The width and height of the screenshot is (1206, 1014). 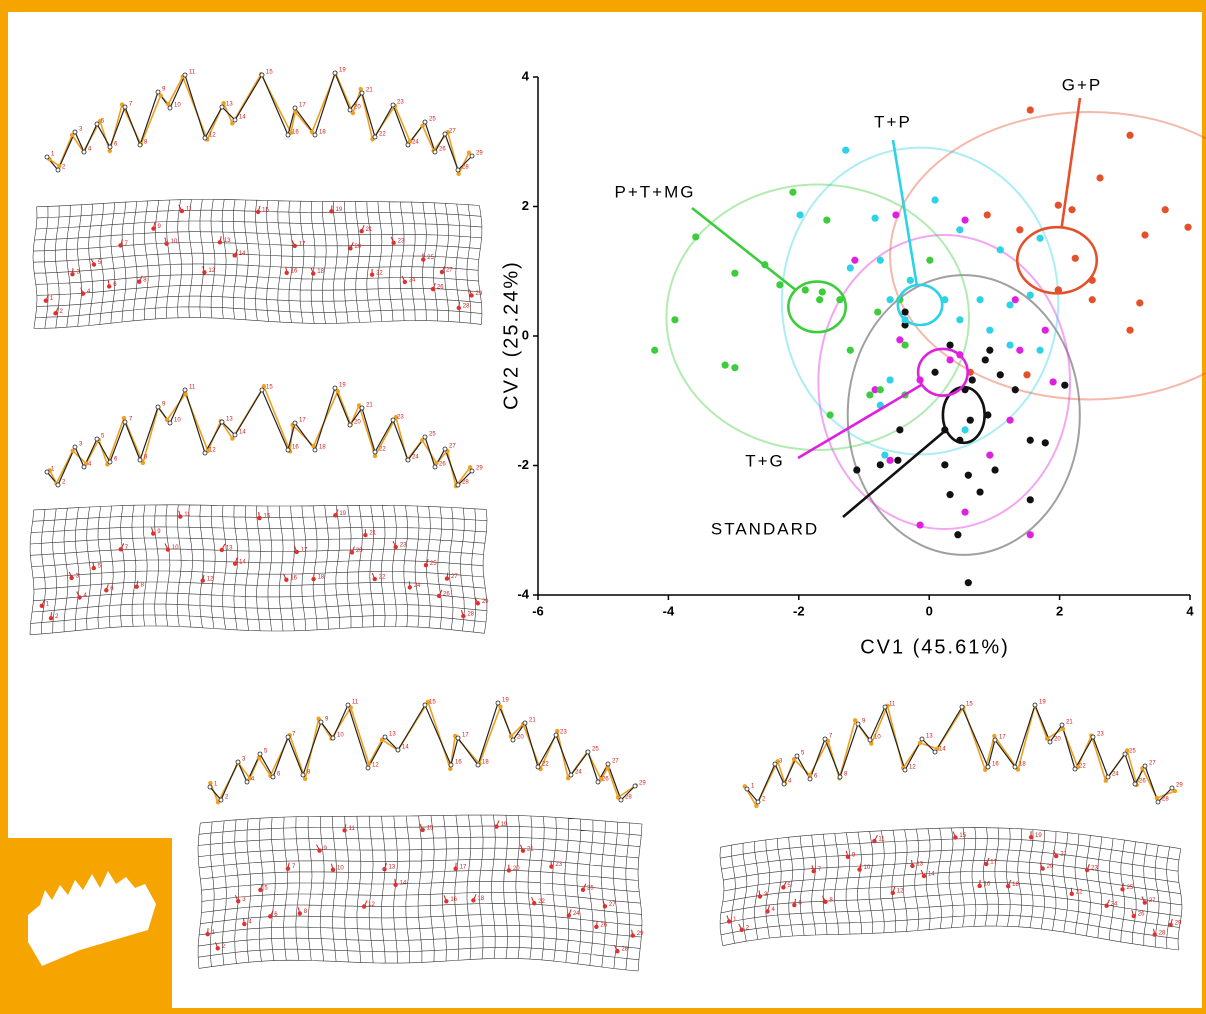 I want to click on landmark-label: 26, so click(x=603, y=925).